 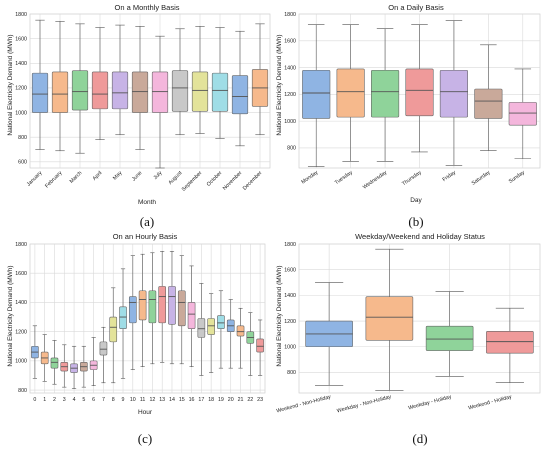 I want to click on box-june, so click(x=140, y=88).